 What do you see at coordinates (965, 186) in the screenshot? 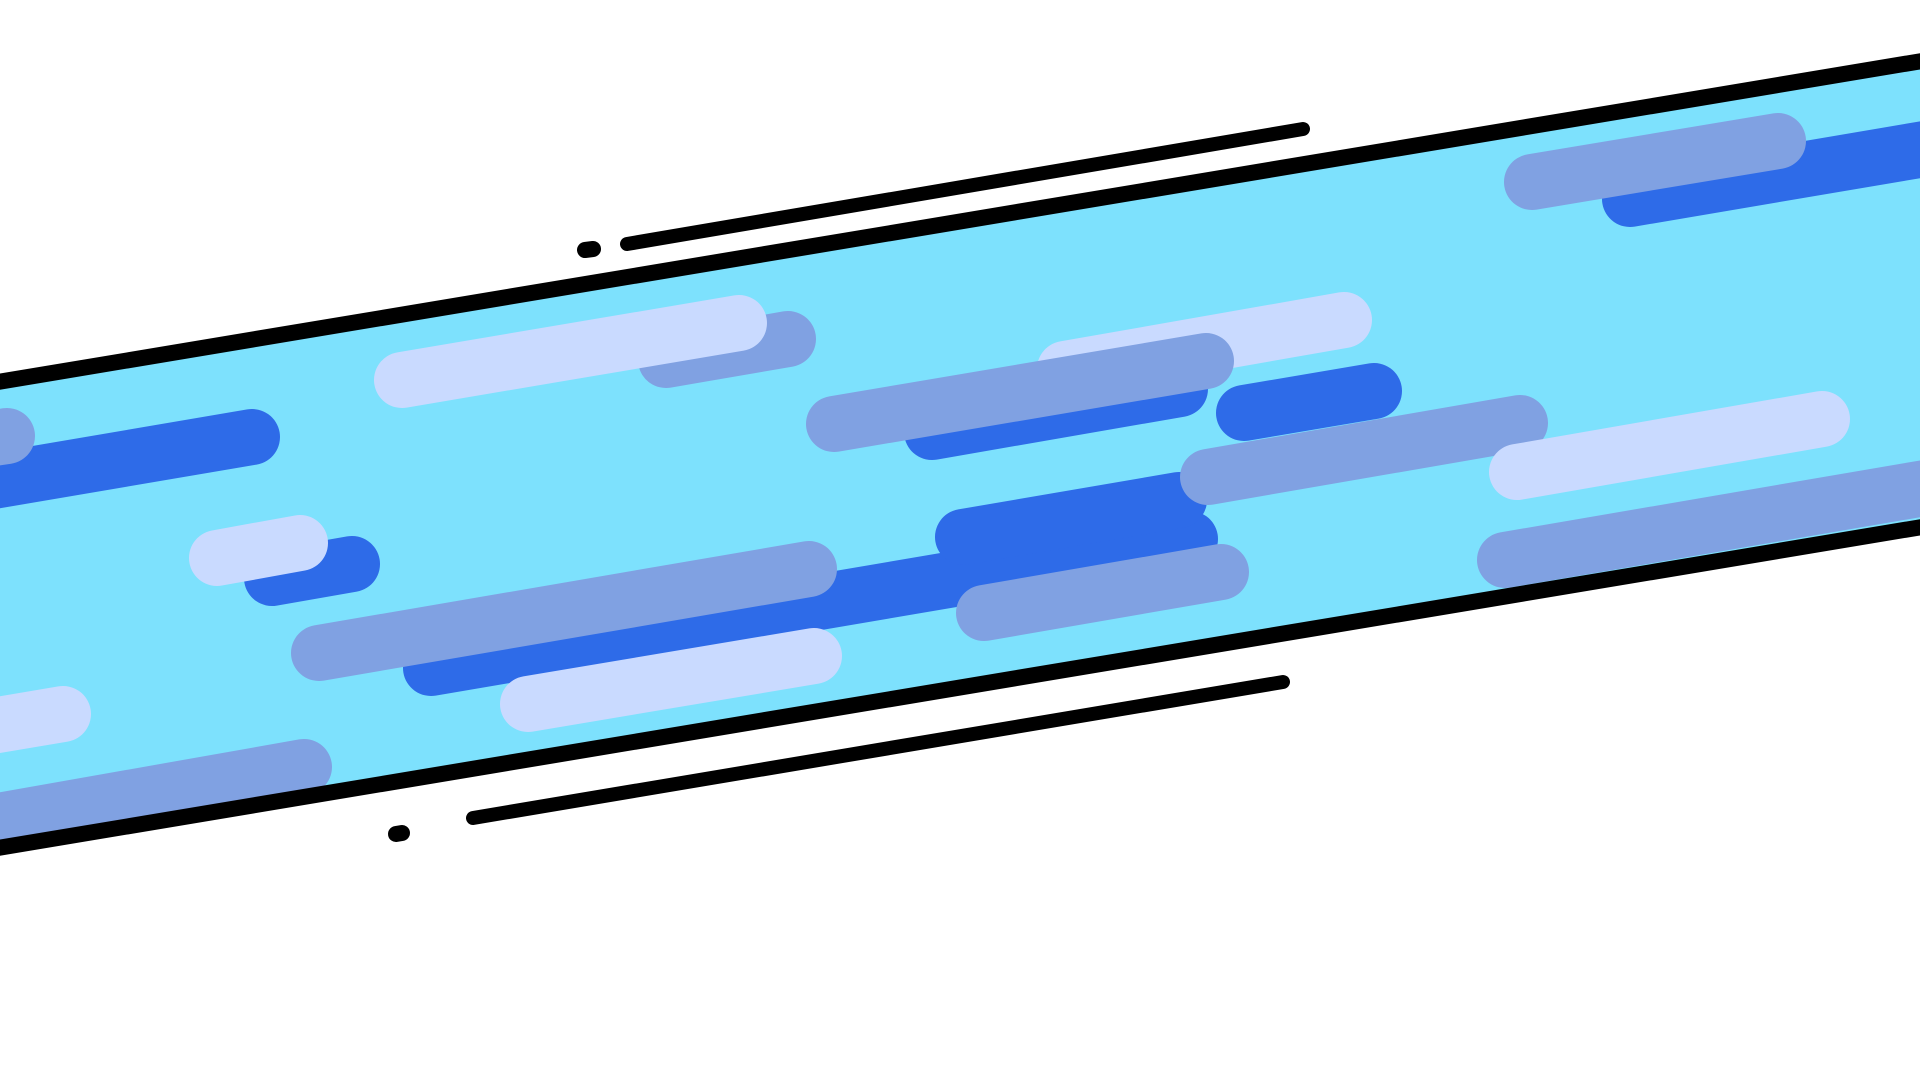
I see `speed-line-top` at bounding box center [965, 186].